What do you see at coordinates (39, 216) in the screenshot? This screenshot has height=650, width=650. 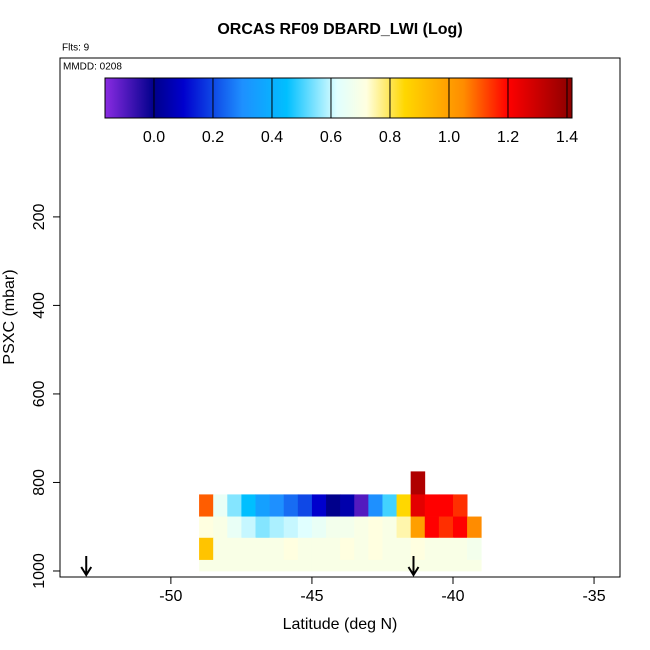 I see `y-tick-label: 200` at bounding box center [39, 216].